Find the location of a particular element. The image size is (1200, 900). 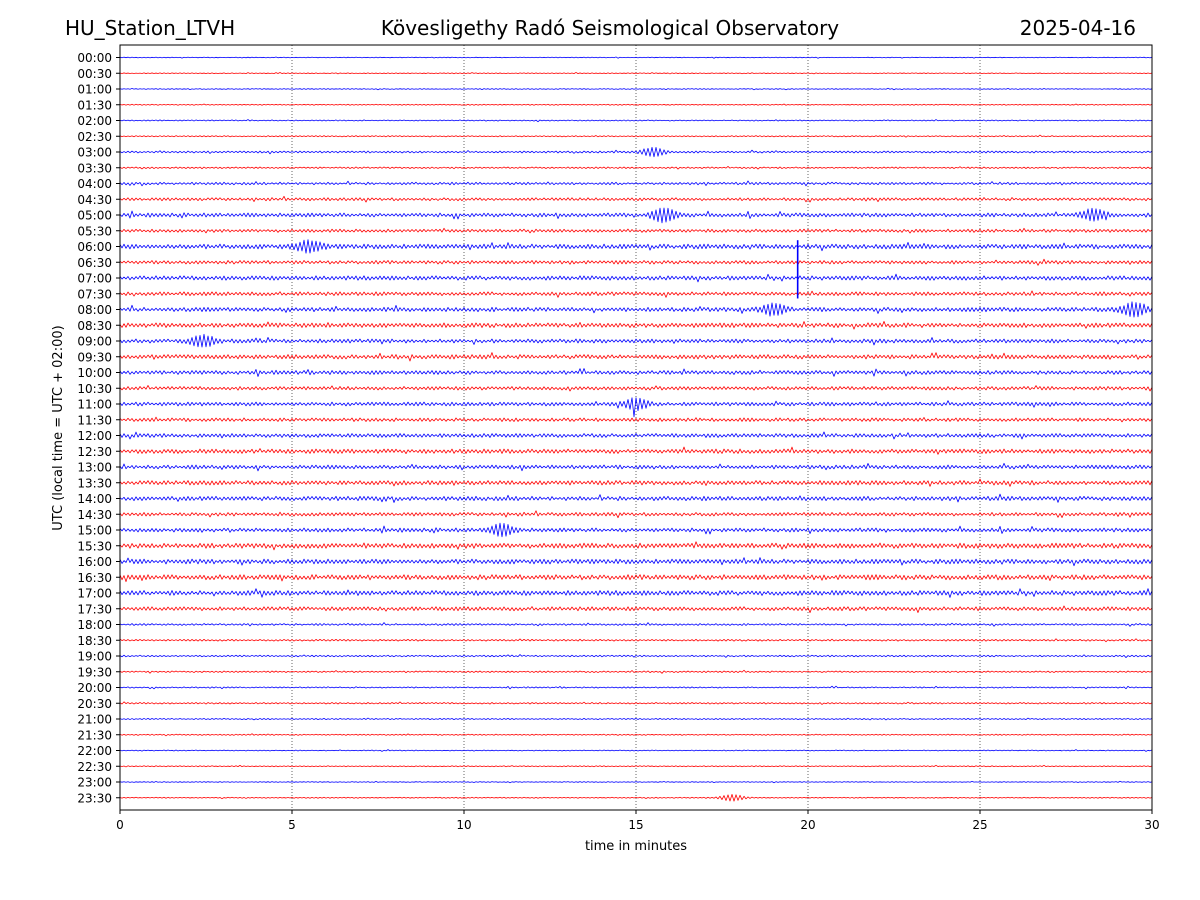

y-tick-label: 18:00 is located at coordinates (94, 625).